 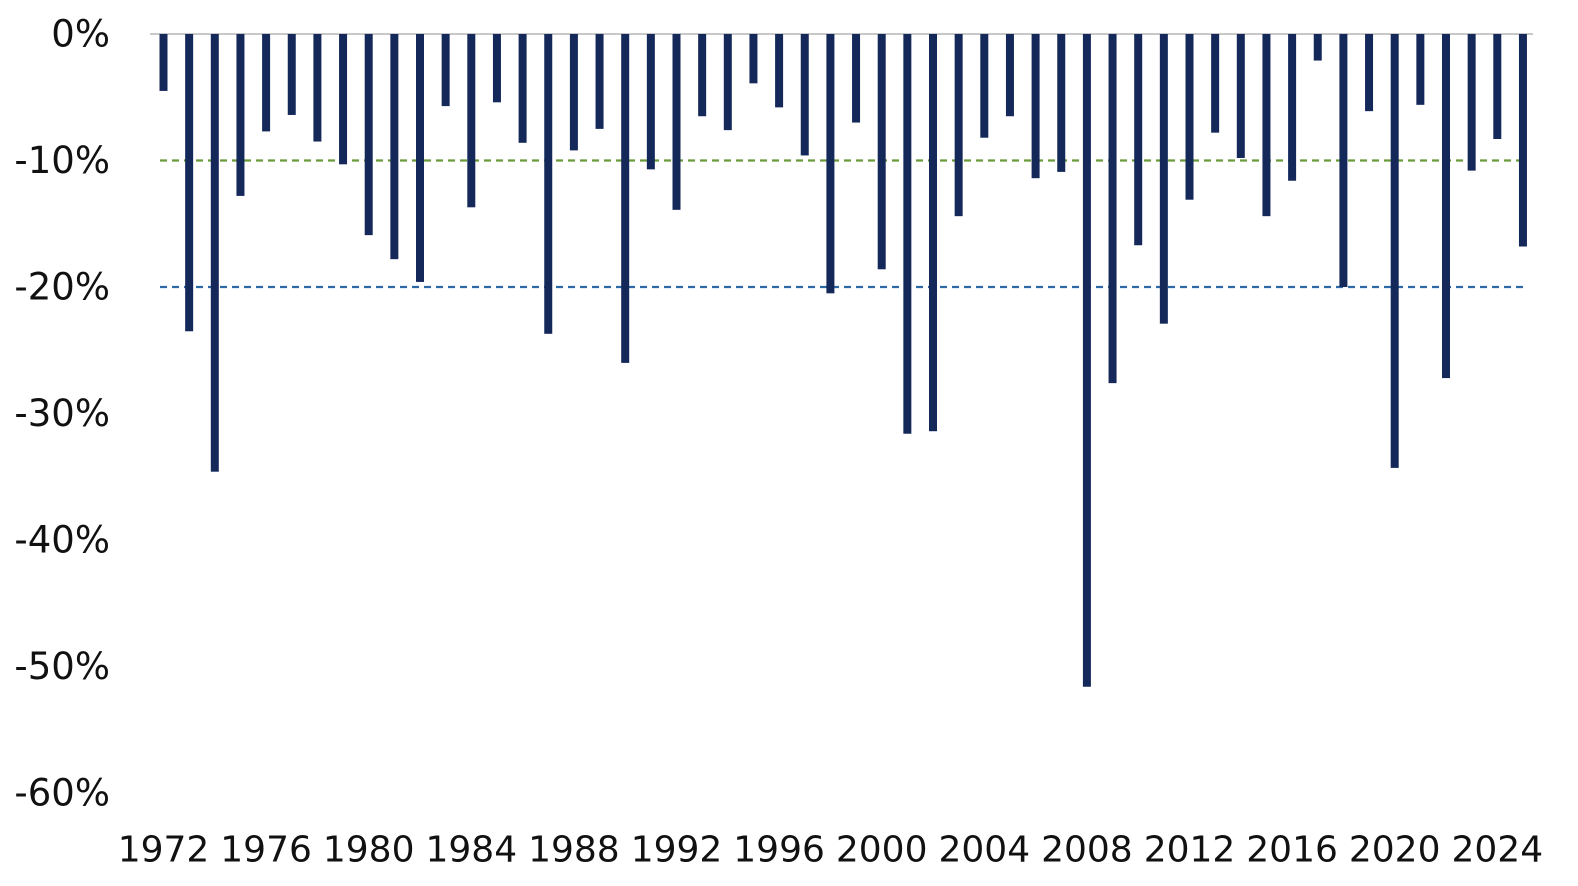 What do you see at coordinates (291, 74) in the screenshot?
I see `bar-1977` at bounding box center [291, 74].